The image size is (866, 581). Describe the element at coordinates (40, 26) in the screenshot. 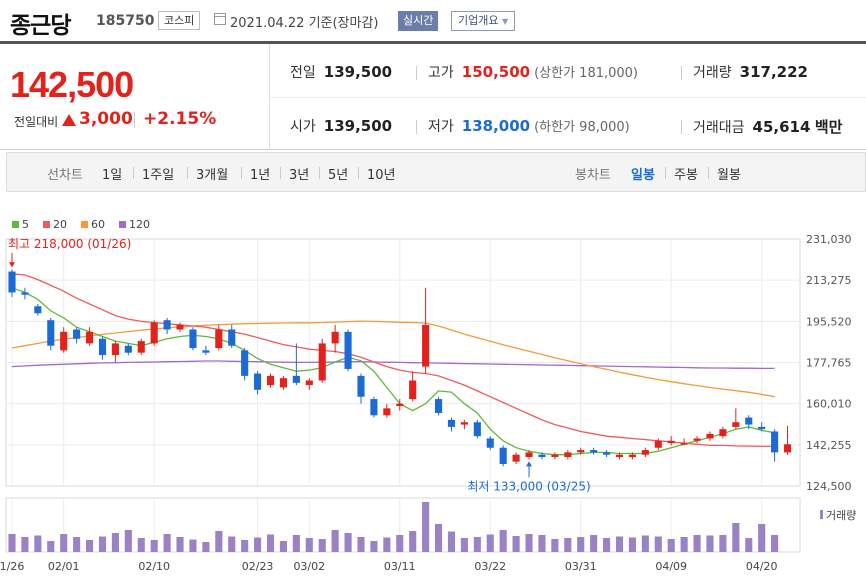

I see `stock-name: 종근당` at that location.